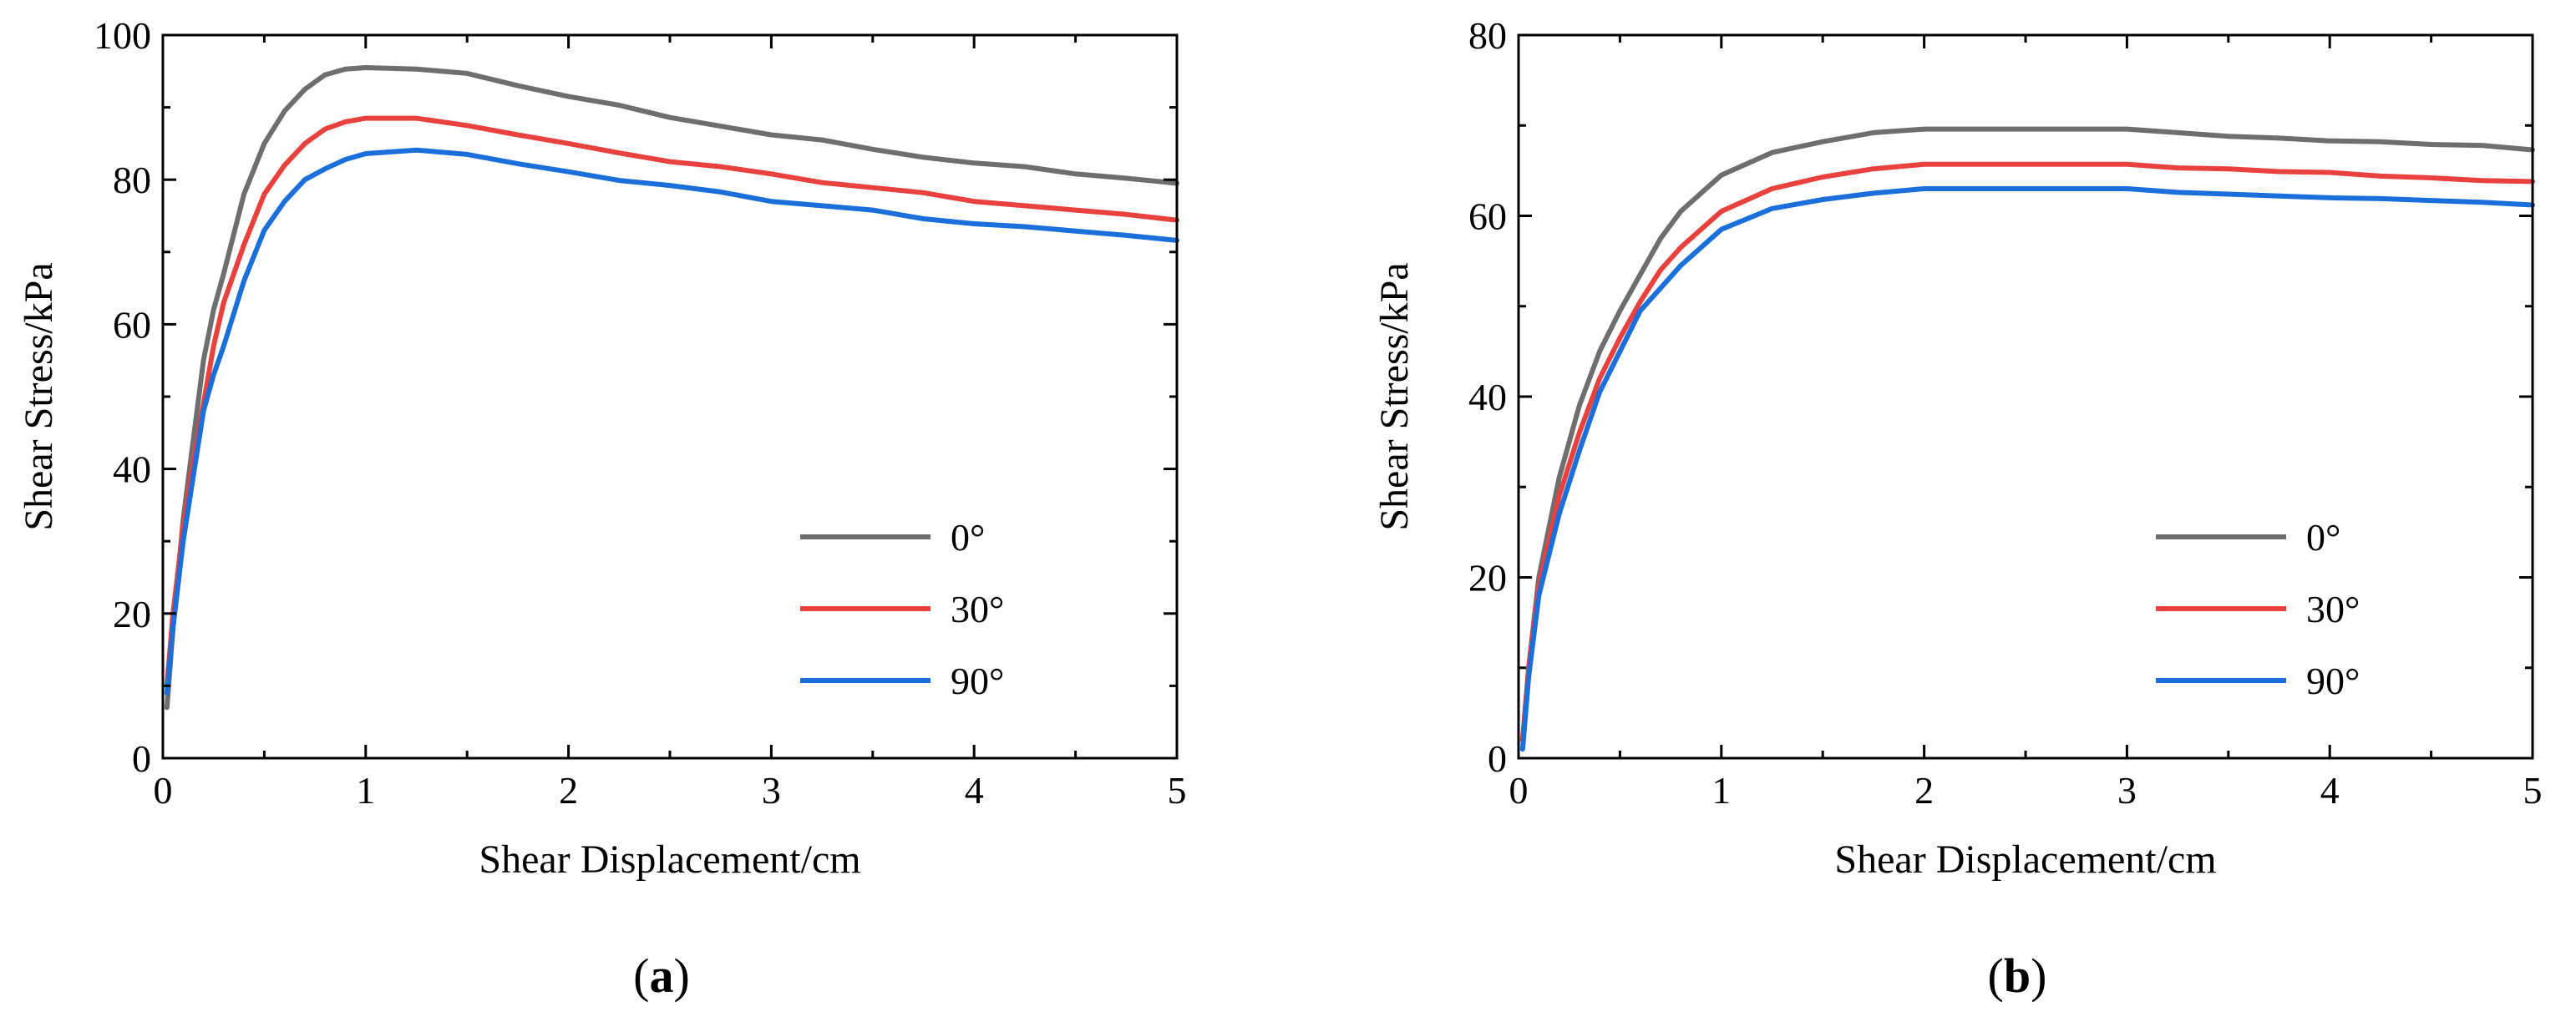 The image size is (2576, 1017). I want to click on y-tick-labels: 0 20 40 60 80, so click(1487, 397).